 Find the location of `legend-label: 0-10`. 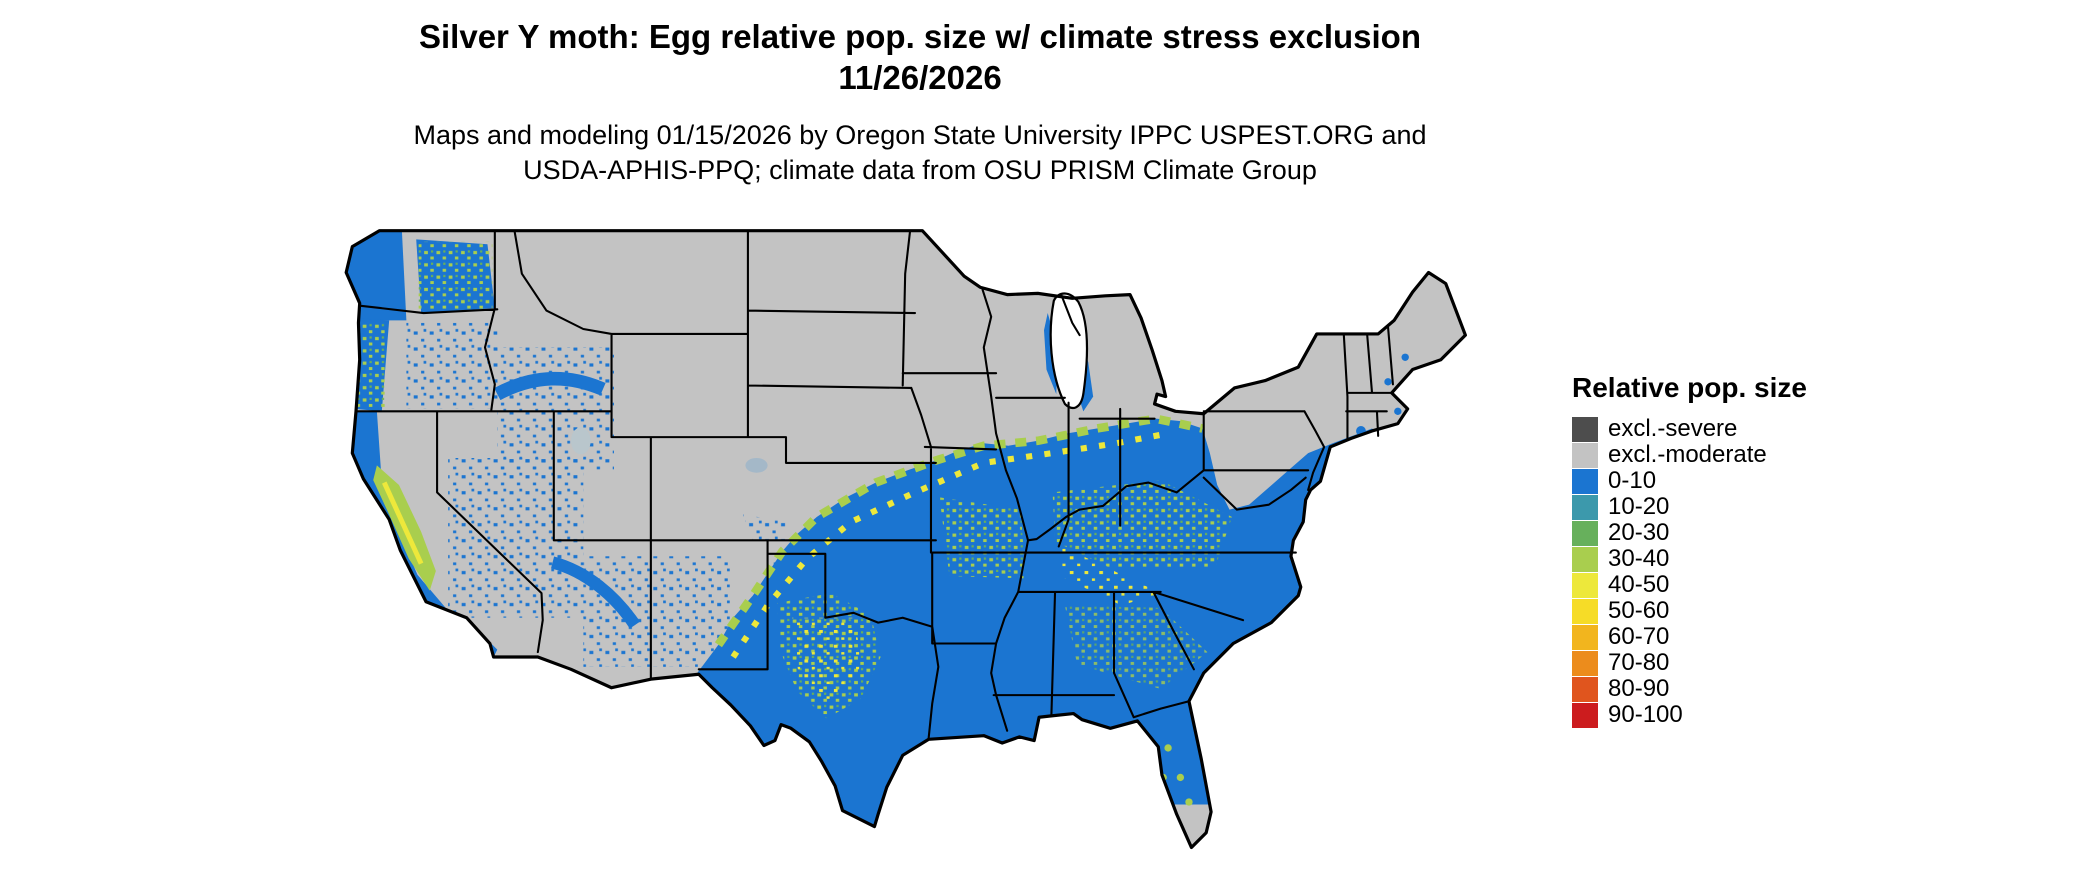

legend-label: 0-10 is located at coordinates (1632, 480).